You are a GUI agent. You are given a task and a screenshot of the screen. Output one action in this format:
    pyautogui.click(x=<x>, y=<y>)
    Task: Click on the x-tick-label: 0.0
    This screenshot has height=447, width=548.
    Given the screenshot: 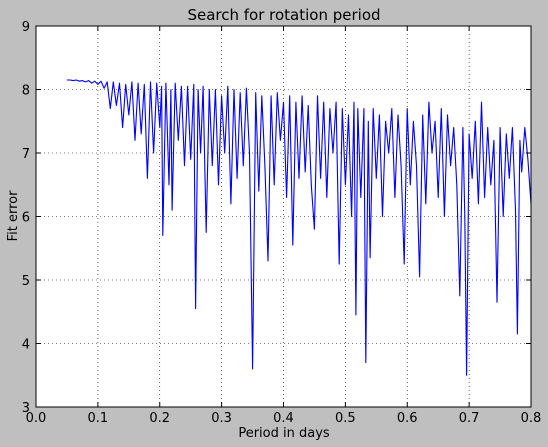 What is the action you would take?
    pyautogui.click(x=36, y=418)
    